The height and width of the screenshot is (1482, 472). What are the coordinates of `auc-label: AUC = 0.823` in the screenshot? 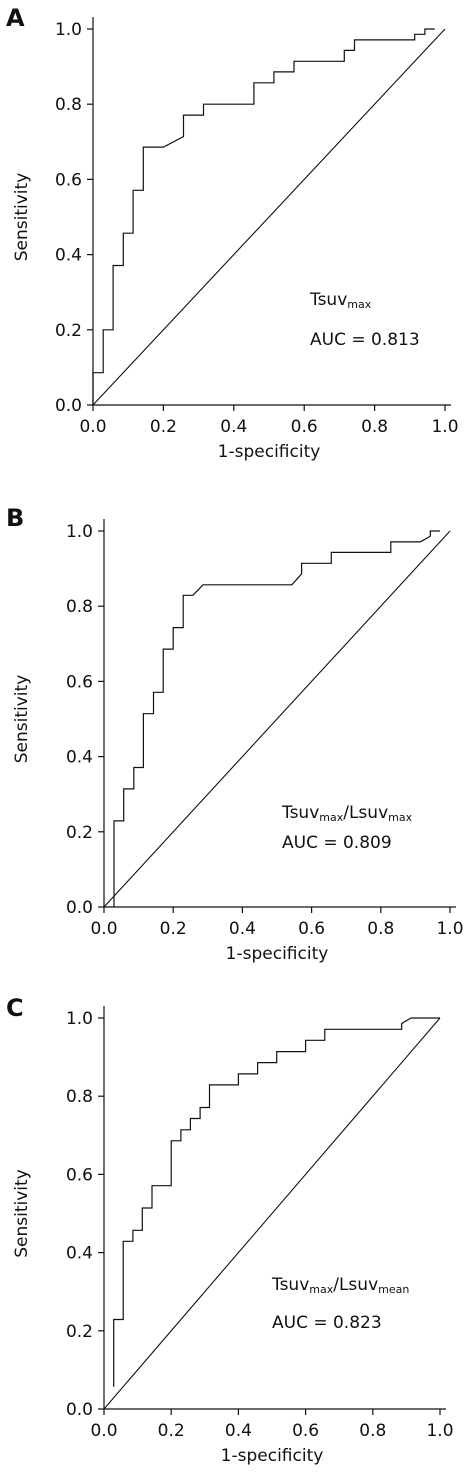 It's located at (327, 1323).